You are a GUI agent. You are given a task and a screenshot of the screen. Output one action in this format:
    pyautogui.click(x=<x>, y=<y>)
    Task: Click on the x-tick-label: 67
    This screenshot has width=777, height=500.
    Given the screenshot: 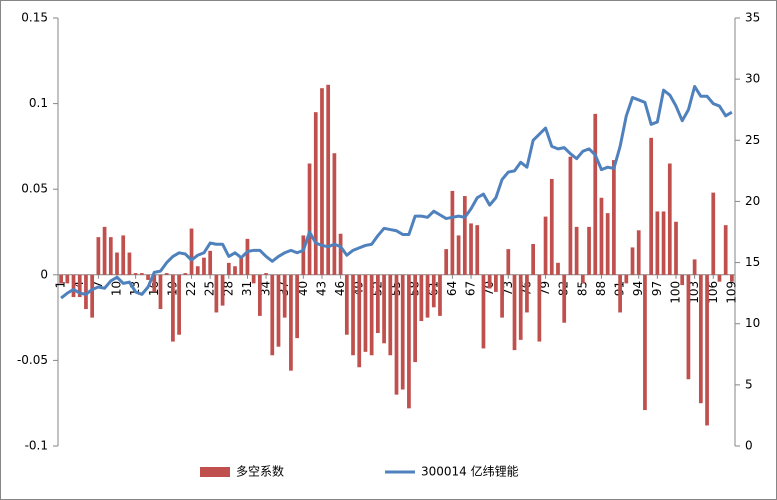 What is the action you would take?
    pyautogui.click(x=471, y=288)
    